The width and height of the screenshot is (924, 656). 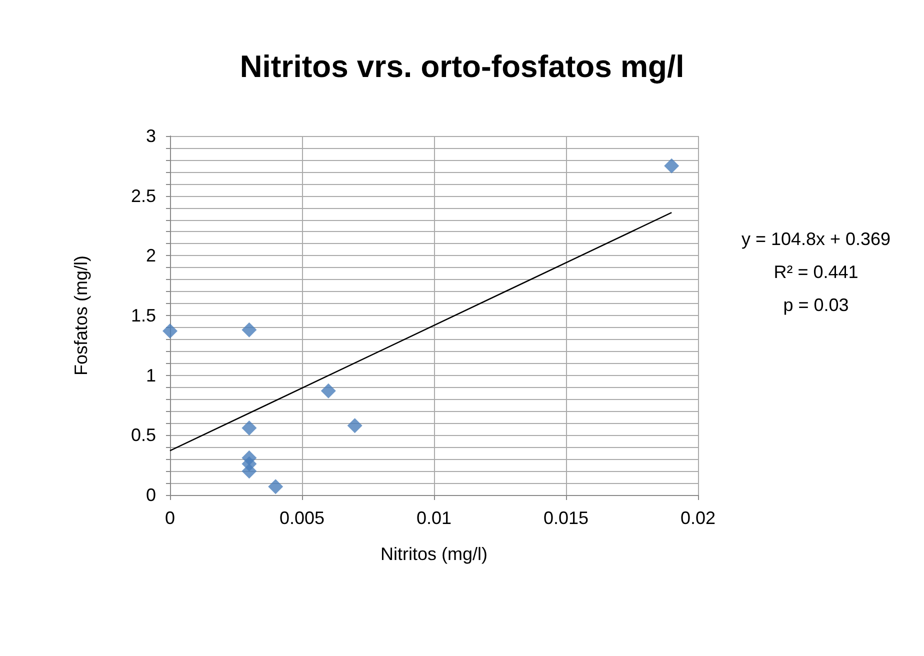 What do you see at coordinates (434, 554) in the screenshot?
I see `x-axis-title: Nitritos (mg/l)` at bounding box center [434, 554].